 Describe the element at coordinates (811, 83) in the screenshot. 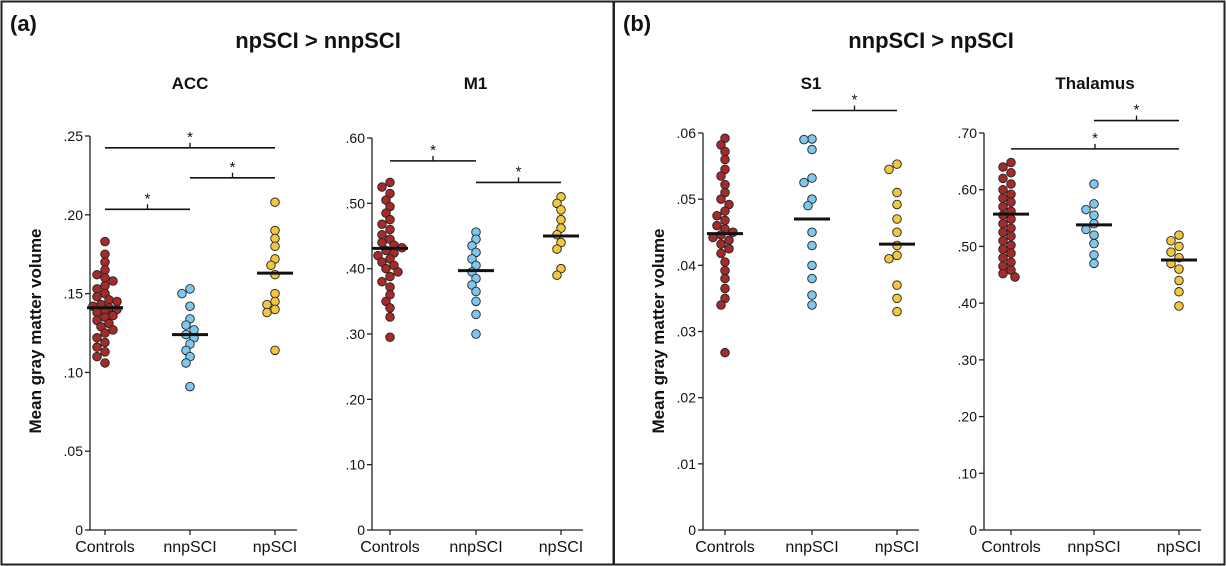

I see `subplot-title: S1` at that location.